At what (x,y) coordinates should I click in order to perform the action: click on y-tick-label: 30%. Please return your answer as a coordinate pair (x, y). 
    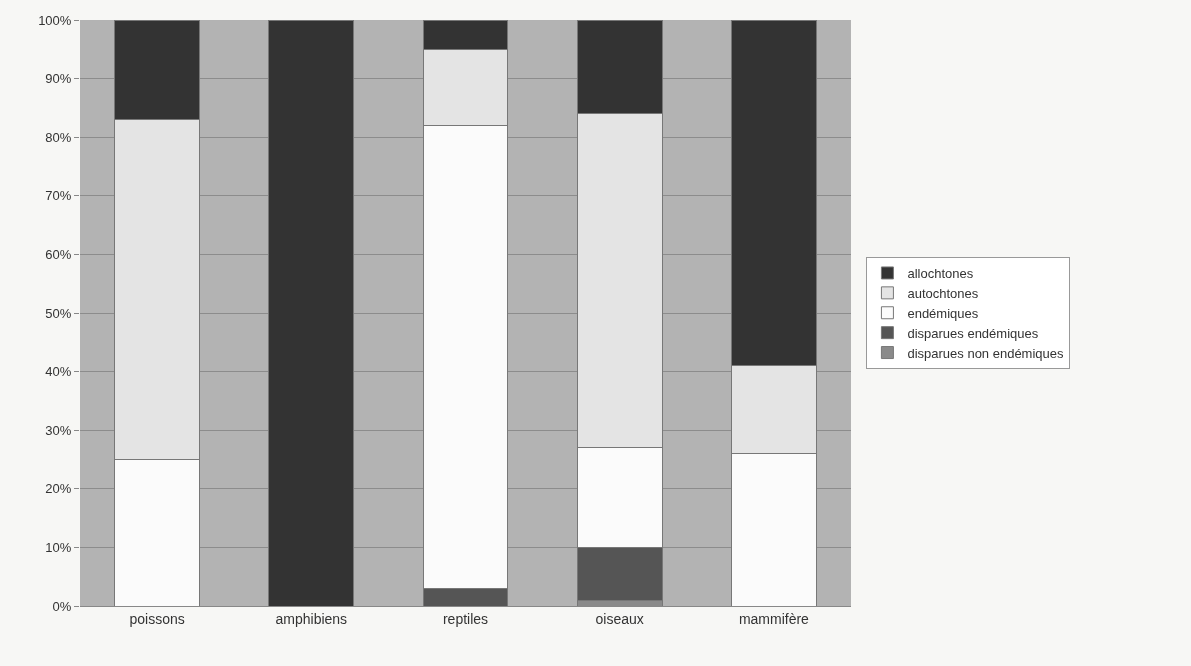
    Looking at the image, I should click on (58, 430).